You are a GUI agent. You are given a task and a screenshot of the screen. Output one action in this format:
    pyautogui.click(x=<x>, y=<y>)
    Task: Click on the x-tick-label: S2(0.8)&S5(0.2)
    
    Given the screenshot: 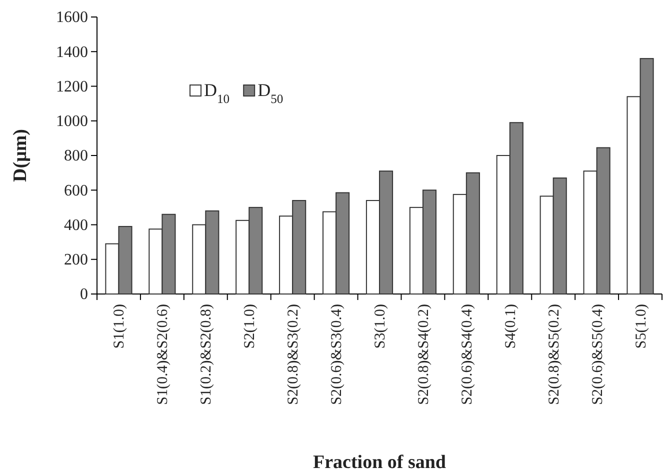 What is the action you would take?
    pyautogui.click(x=554, y=354)
    